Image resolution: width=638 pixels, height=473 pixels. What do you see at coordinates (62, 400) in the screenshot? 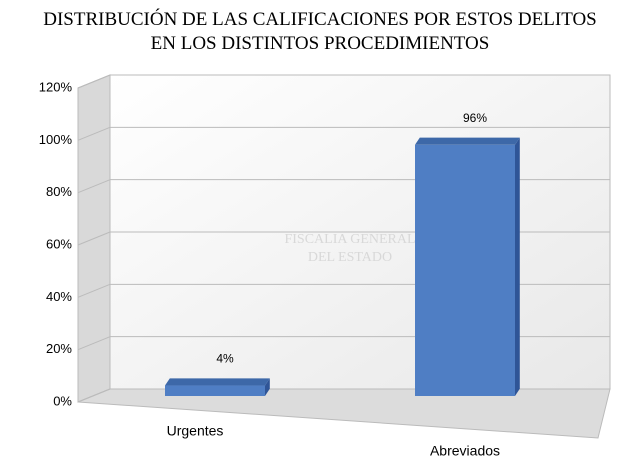
I see `y-tick-label: 0%` at bounding box center [62, 400].